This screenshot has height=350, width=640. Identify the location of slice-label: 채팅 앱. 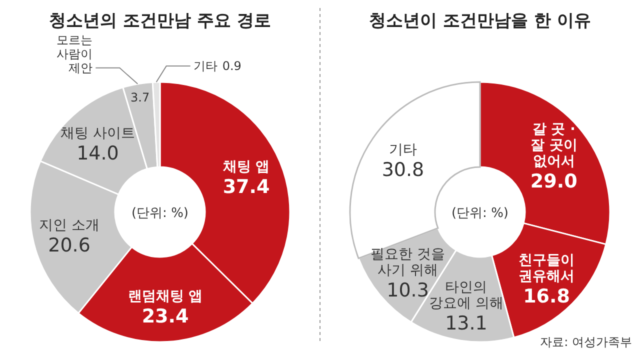
(246, 166).